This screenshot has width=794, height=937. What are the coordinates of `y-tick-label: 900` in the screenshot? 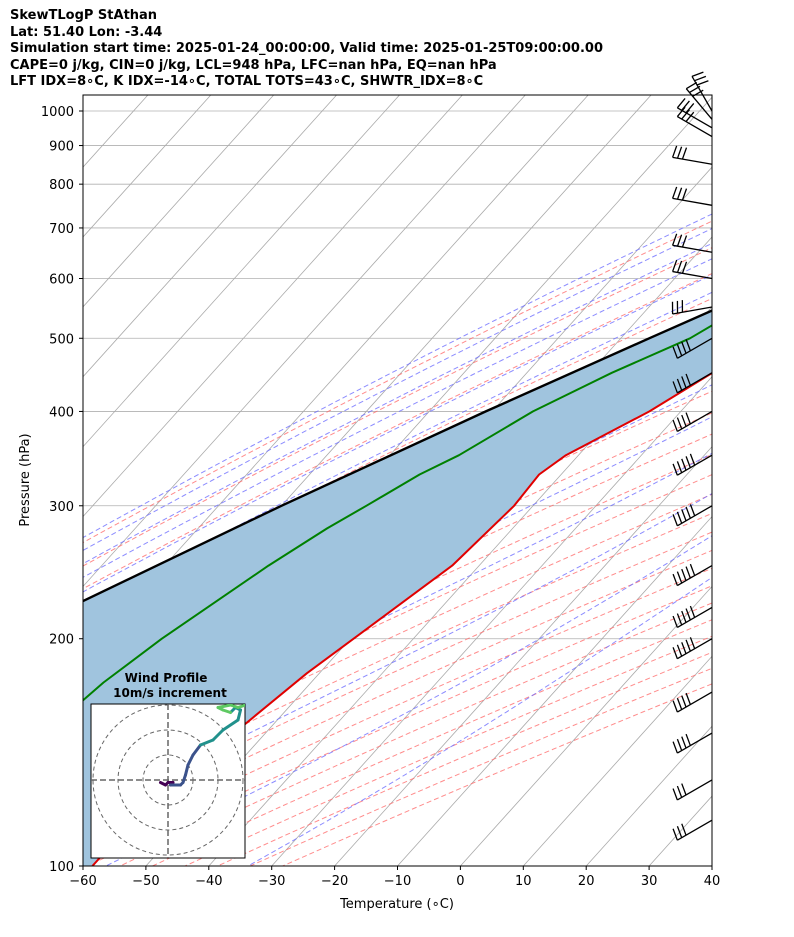 It's located at (61, 147).